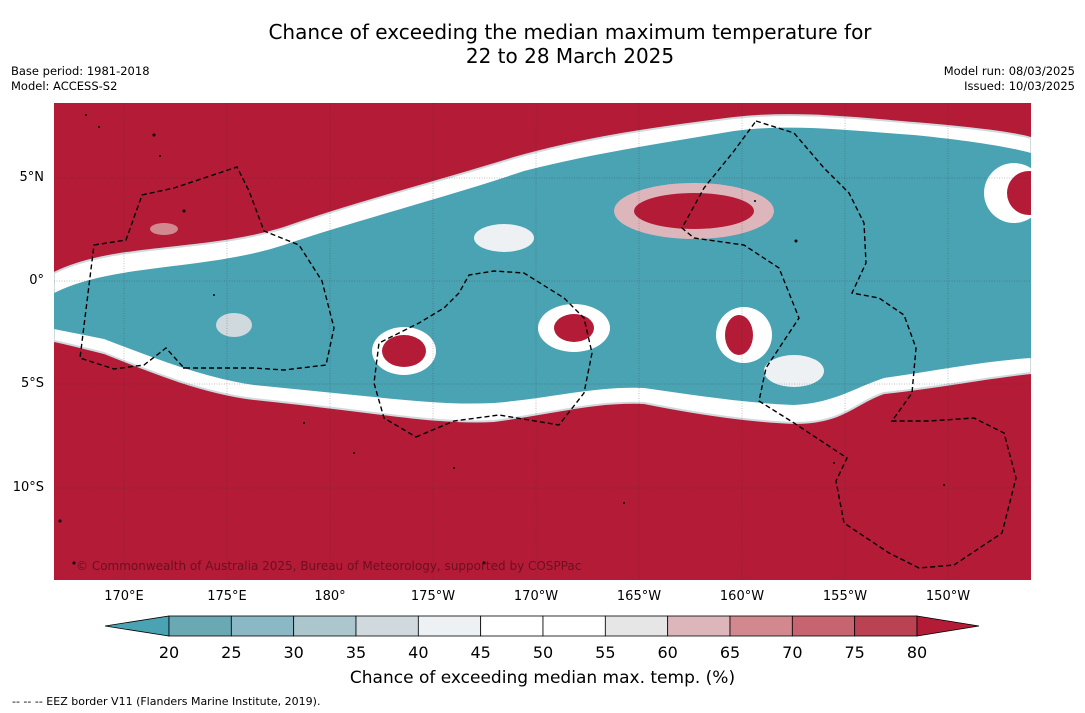  Describe the element at coordinates (570, 56) in the screenshot. I see `title-line-2: 22 to 28 March 2025` at that location.